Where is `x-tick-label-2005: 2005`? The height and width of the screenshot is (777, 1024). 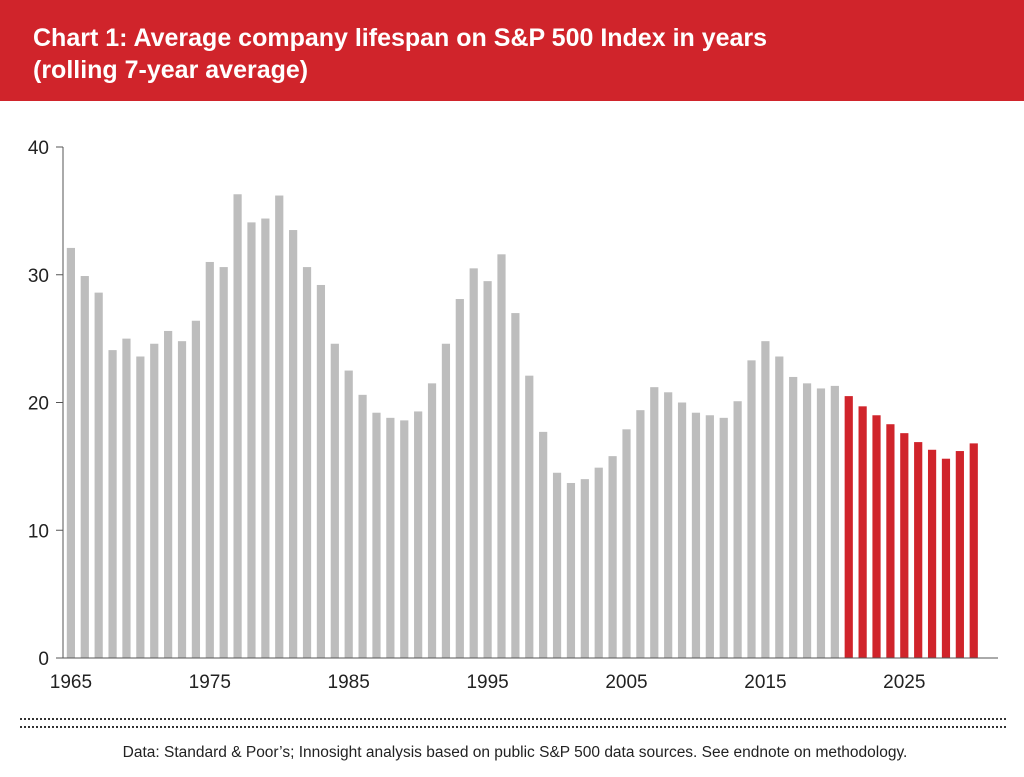
x-tick-label-2005: 2005 is located at coordinates (626, 682).